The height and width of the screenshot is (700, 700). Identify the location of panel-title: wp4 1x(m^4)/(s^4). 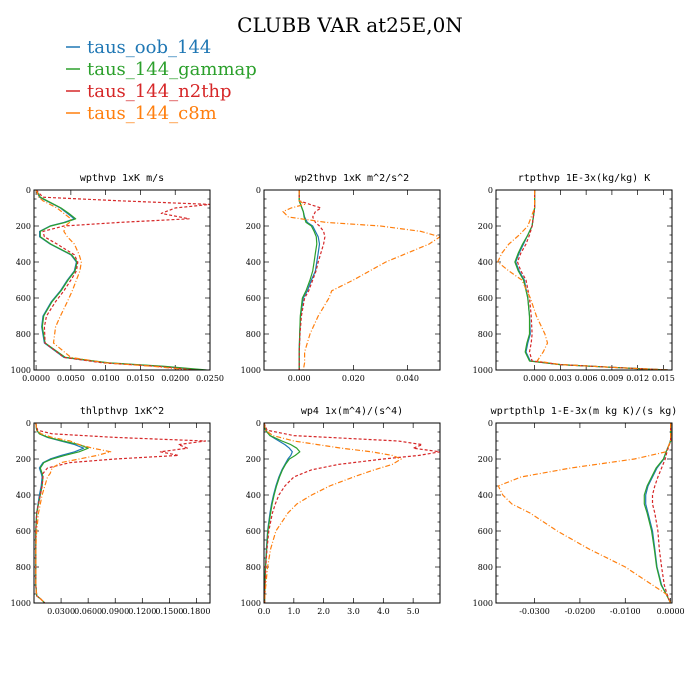
(352, 411).